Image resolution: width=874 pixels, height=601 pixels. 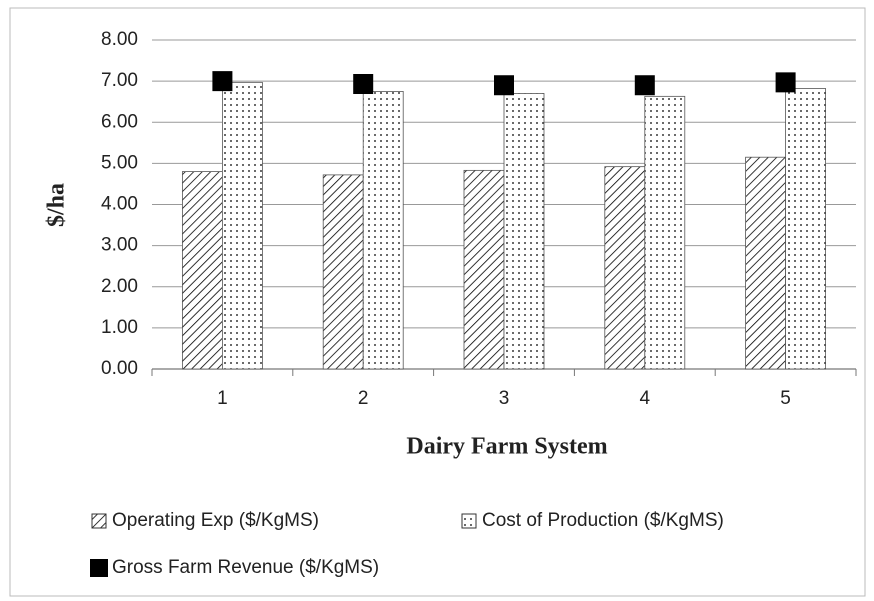 What do you see at coordinates (119, 162) in the screenshot?
I see `y-tick-label: 5.00` at bounding box center [119, 162].